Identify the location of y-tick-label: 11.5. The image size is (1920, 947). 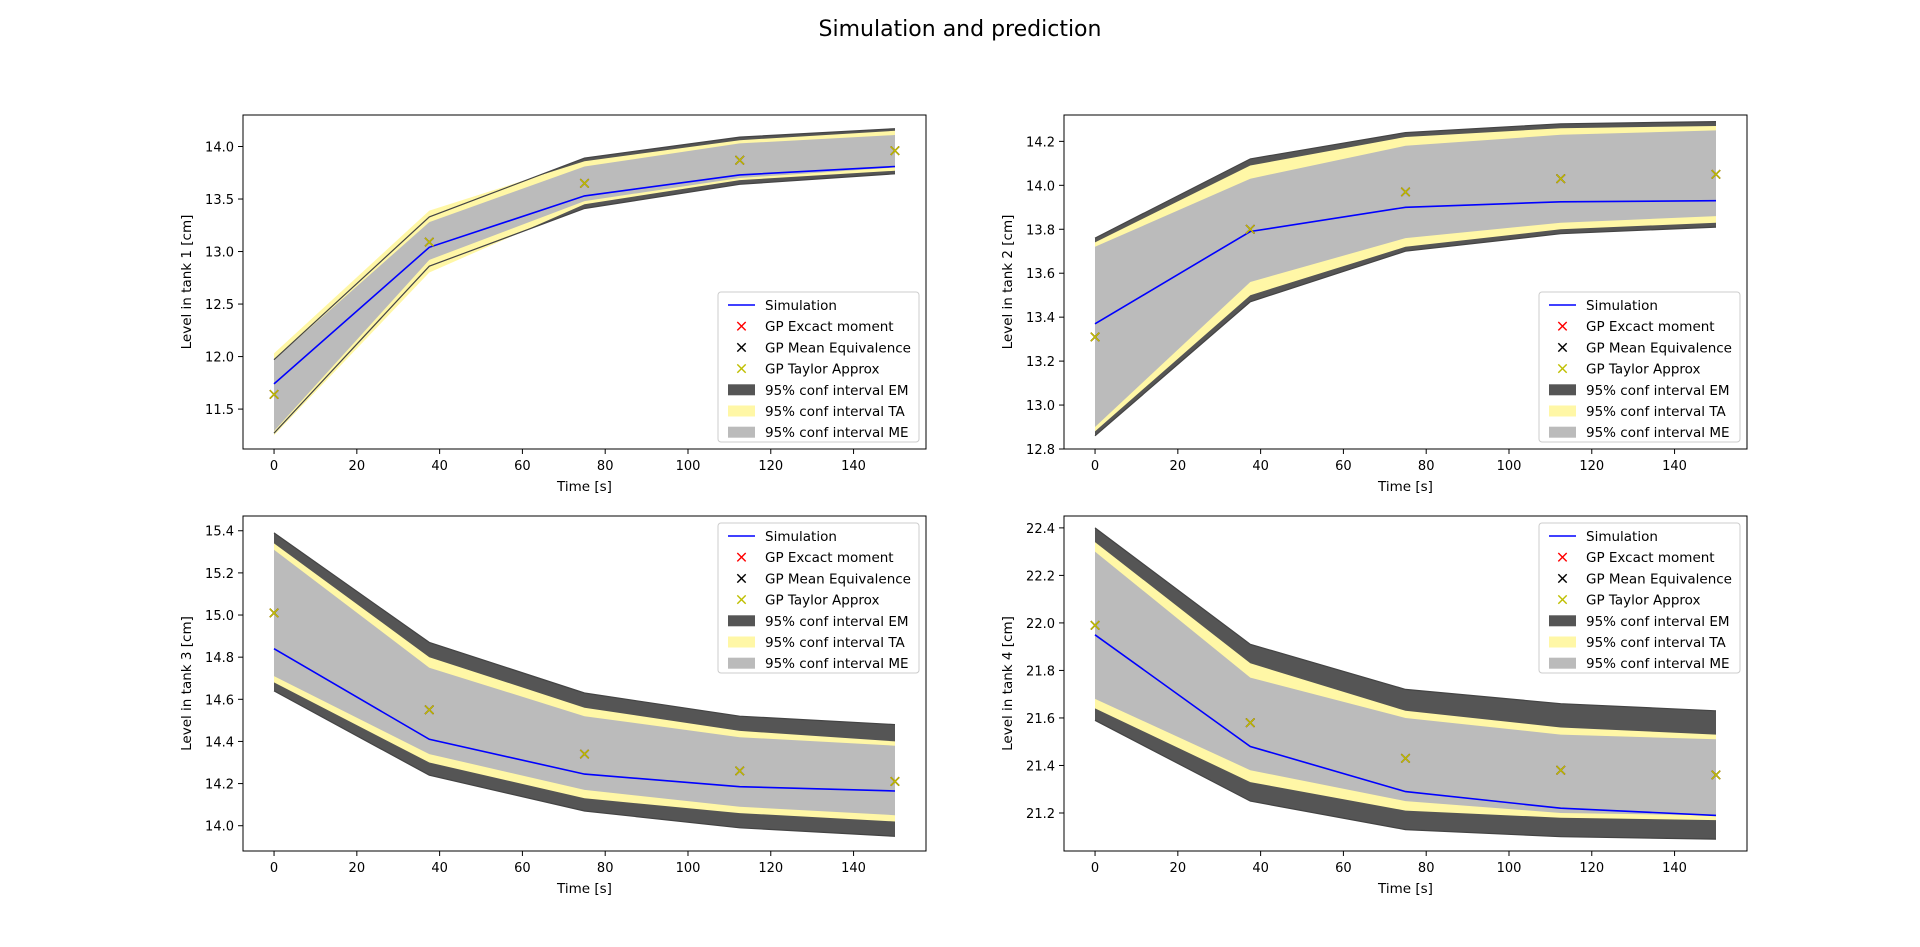
(219, 410).